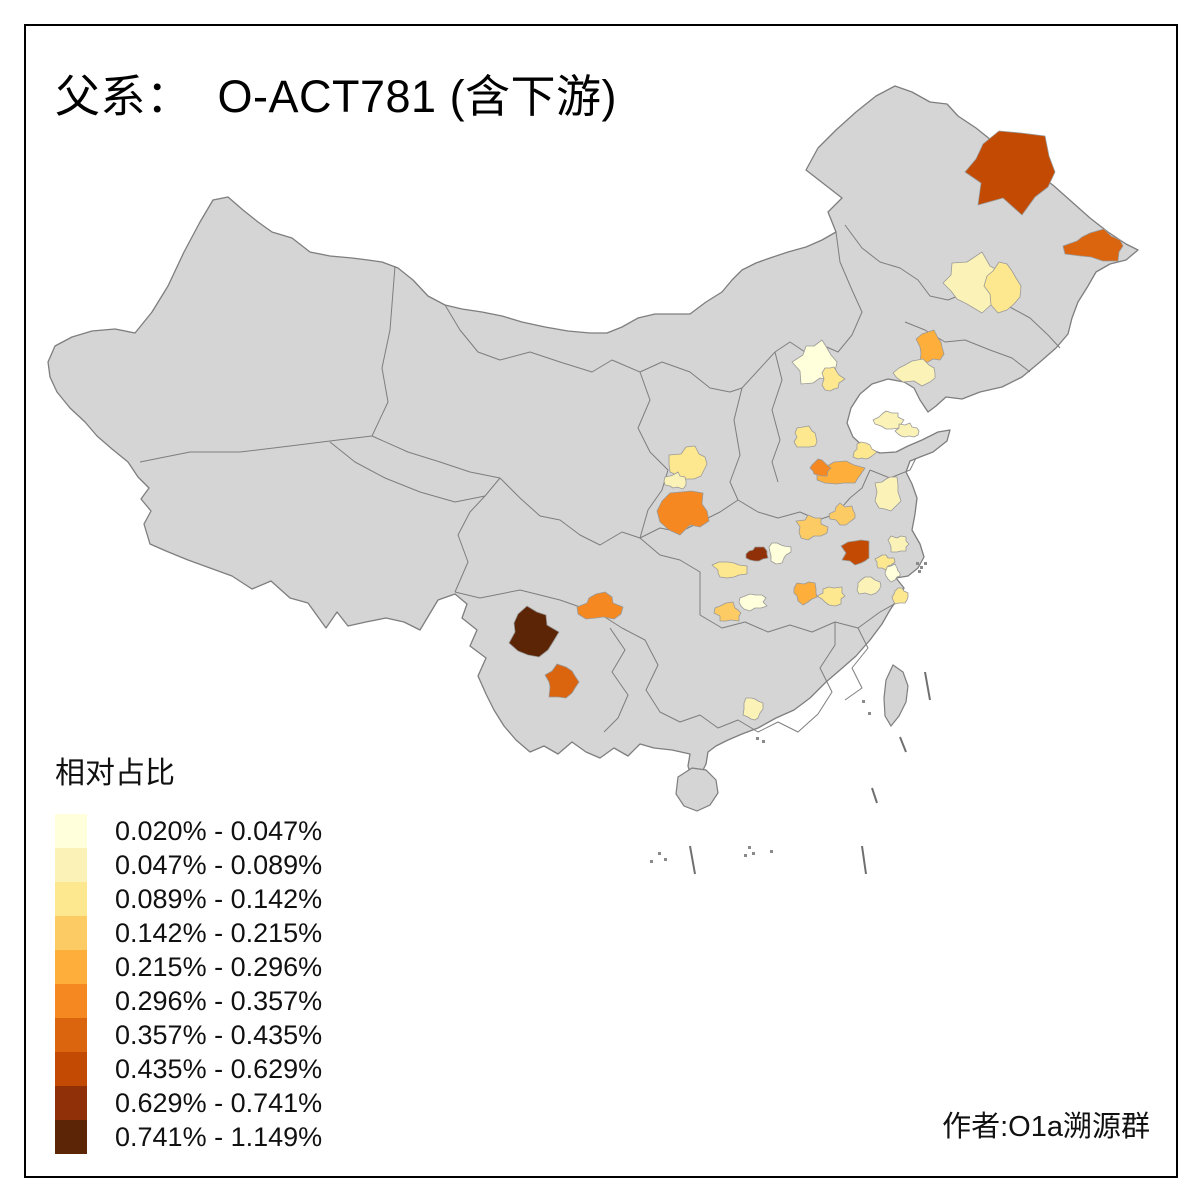  What do you see at coordinates (842, 514) in the screenshot?
I see `map-region-r24` at bounding box center [842, 514].